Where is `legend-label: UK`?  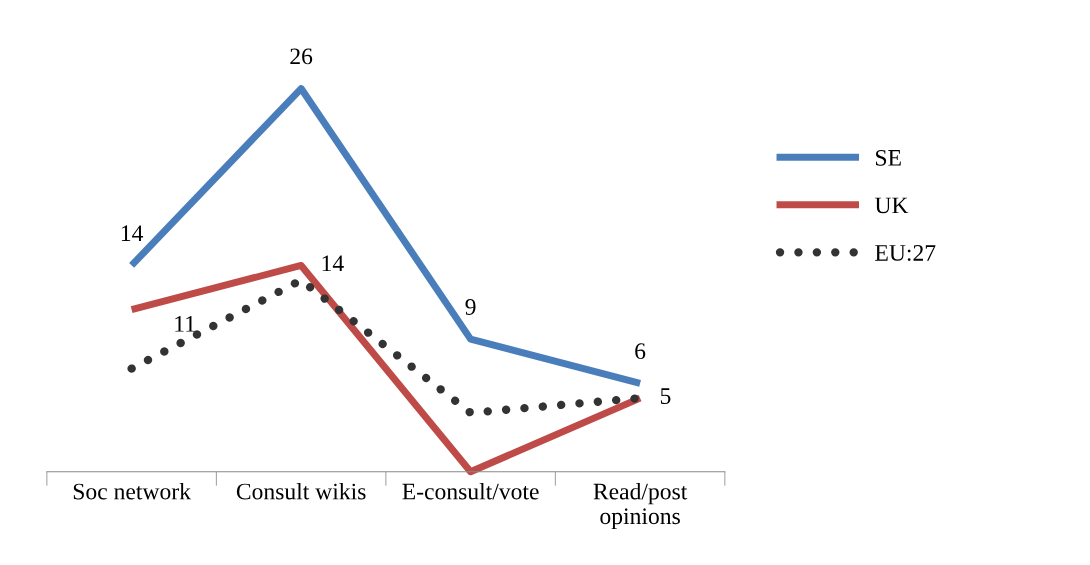
legend-label: UK is located at coordinates (891, 205).